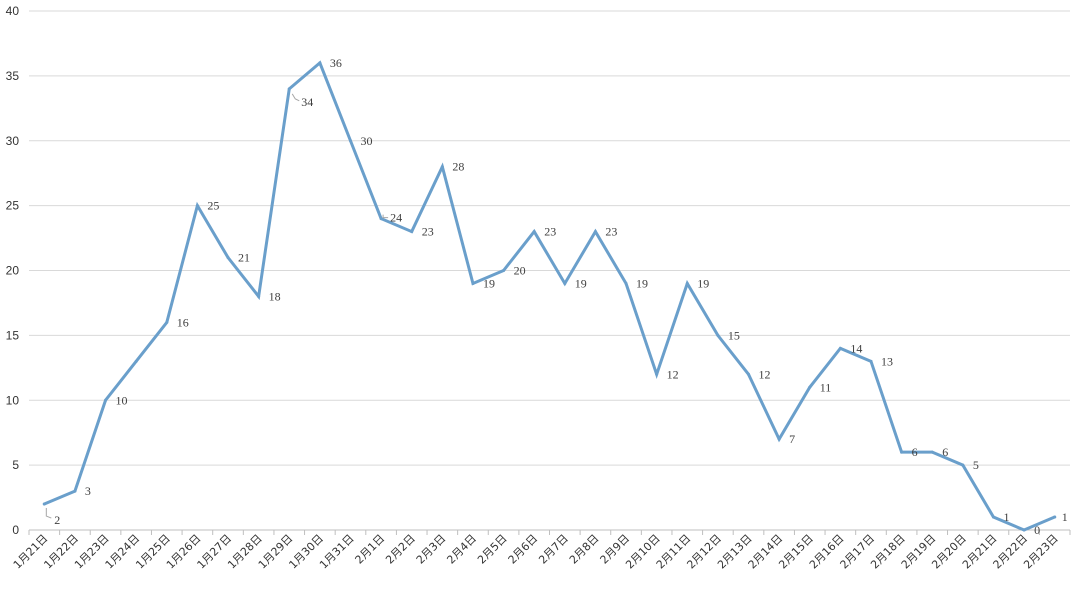 The width and height of the screenshot is (1080, 591). What do you see at coordinates (13, 141) in the screenshot?
I see `y-tick-label: 30` at bounding box center [13, 141].